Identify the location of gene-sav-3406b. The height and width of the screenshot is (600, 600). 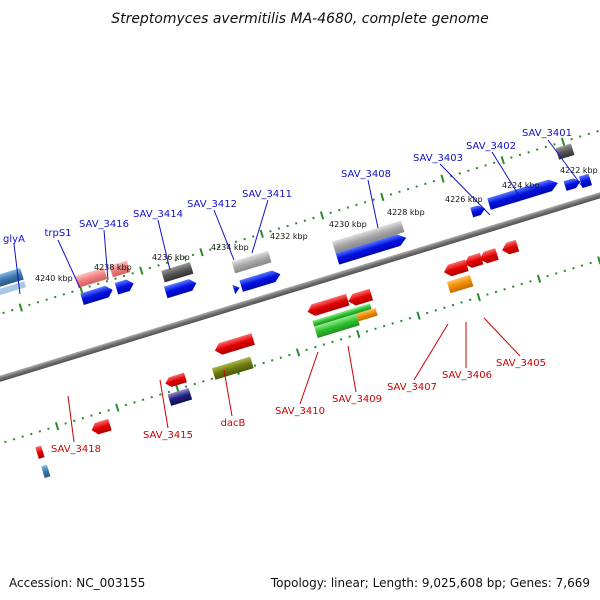
(473, 261).